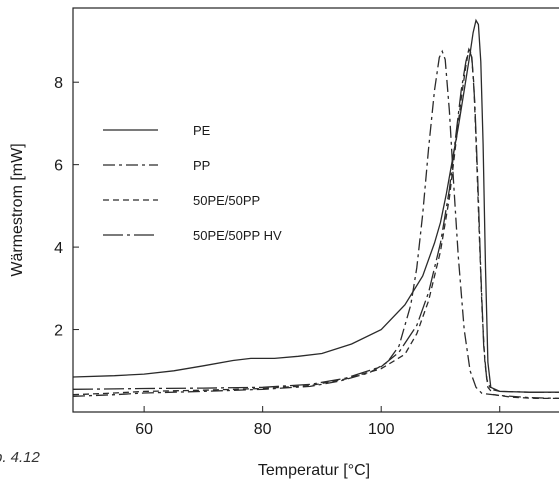  I want to click on x-axis-title: Temperatur [°C], so click(314, 470).